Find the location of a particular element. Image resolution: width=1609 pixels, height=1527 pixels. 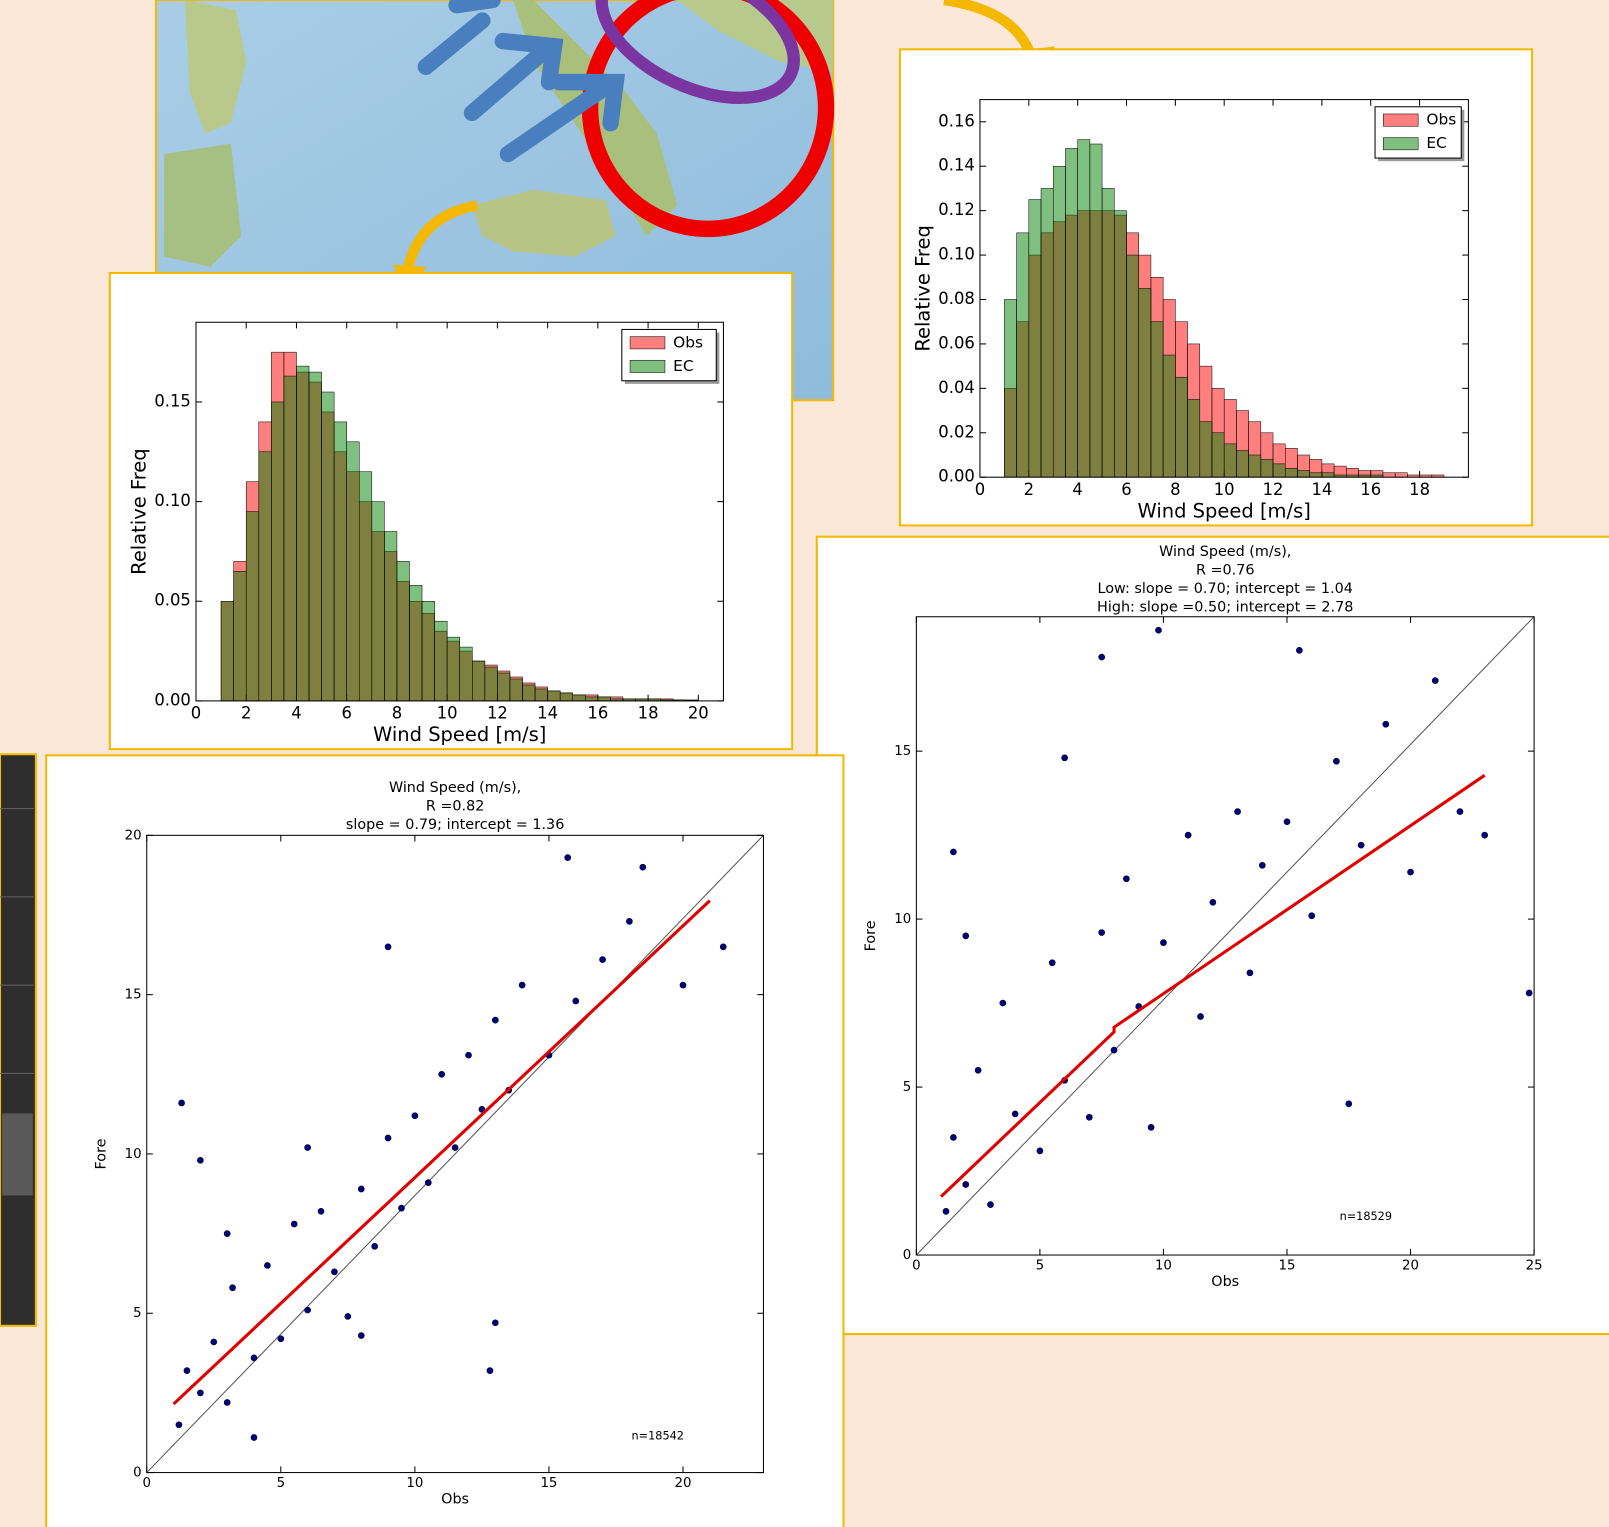

legend-label: Obs is located at coordinates (1441, 120).